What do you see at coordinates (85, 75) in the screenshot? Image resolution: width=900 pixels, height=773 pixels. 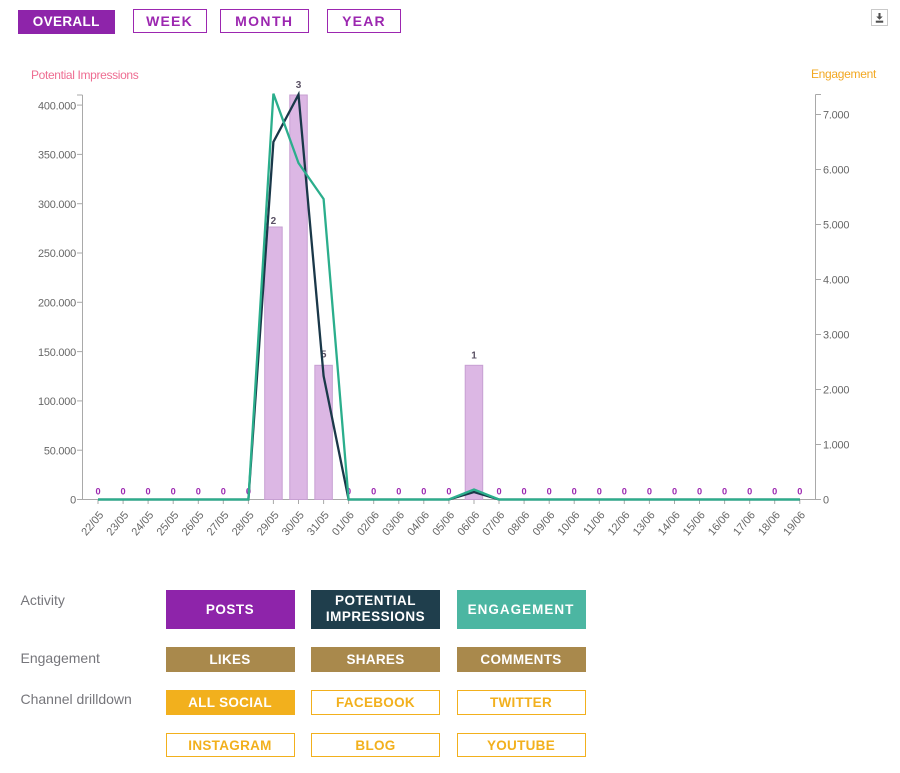 I see `svg-text: Potential Impressions` at bounding box center [85, 75].